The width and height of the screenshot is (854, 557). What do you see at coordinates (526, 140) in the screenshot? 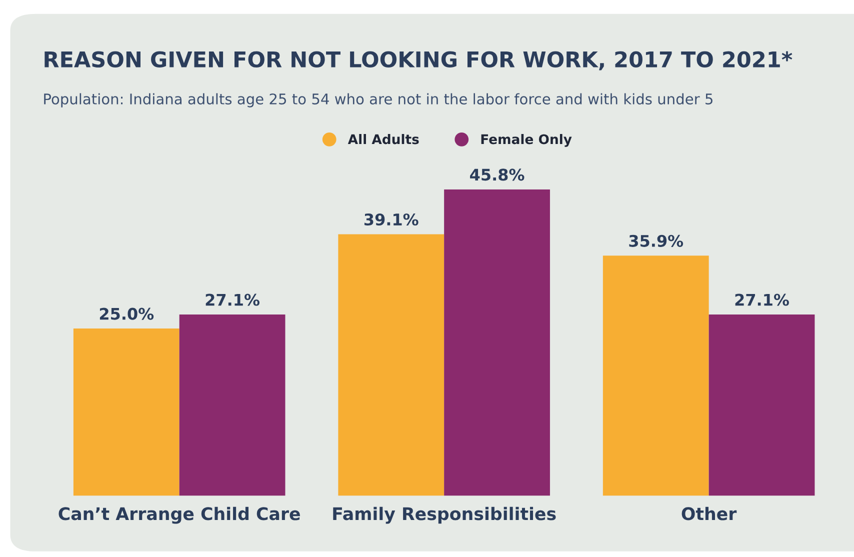
I see `legend-label: Female Only` at bounding box center [526, 140].